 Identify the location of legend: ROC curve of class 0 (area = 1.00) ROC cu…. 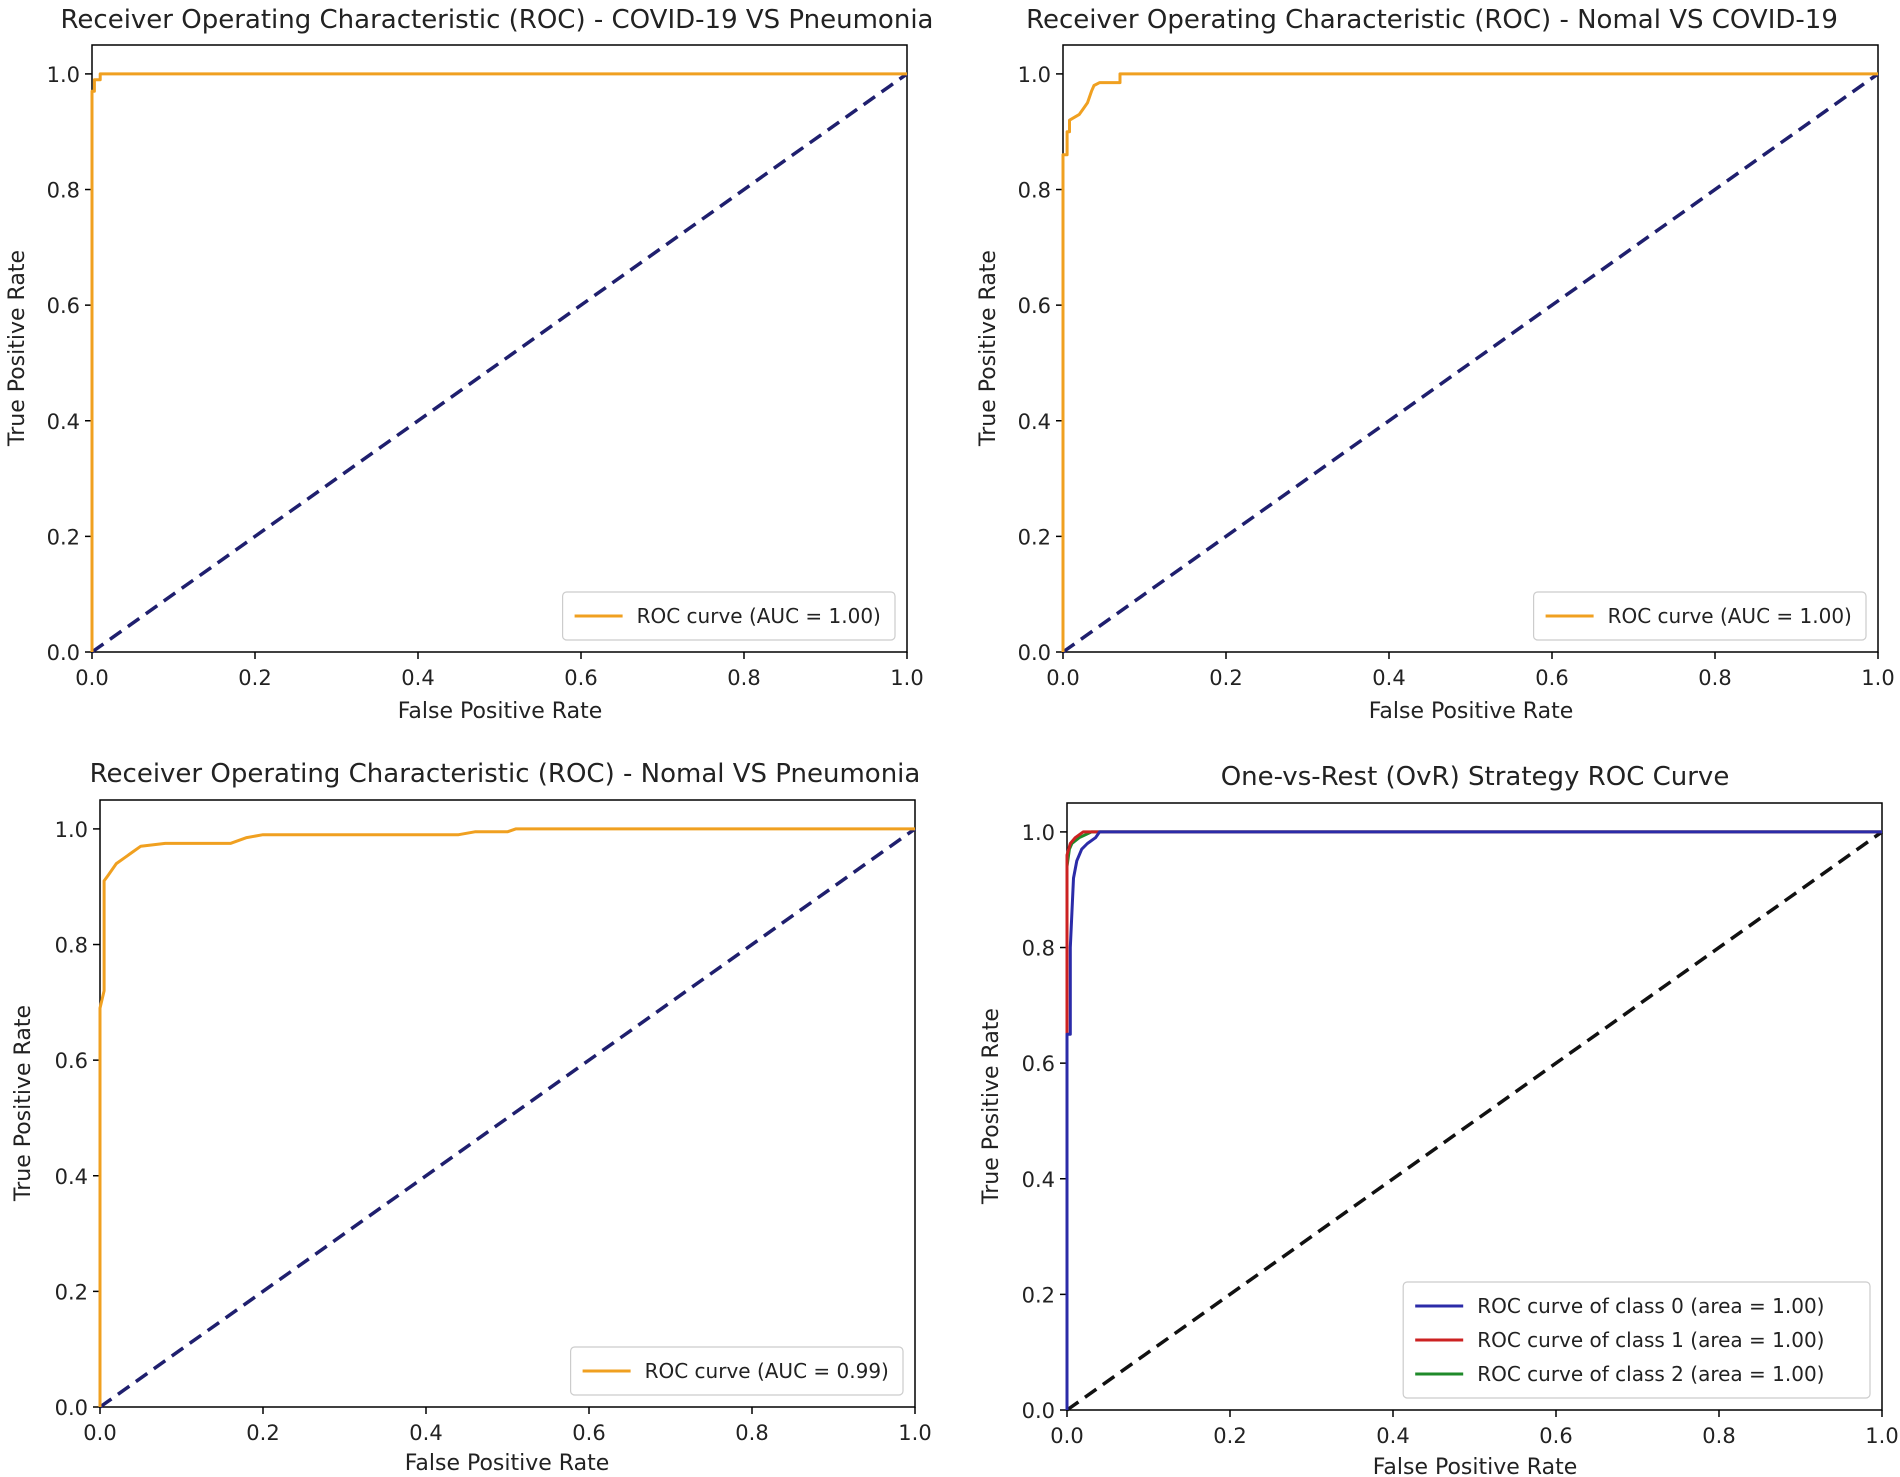
(1636, 1340).